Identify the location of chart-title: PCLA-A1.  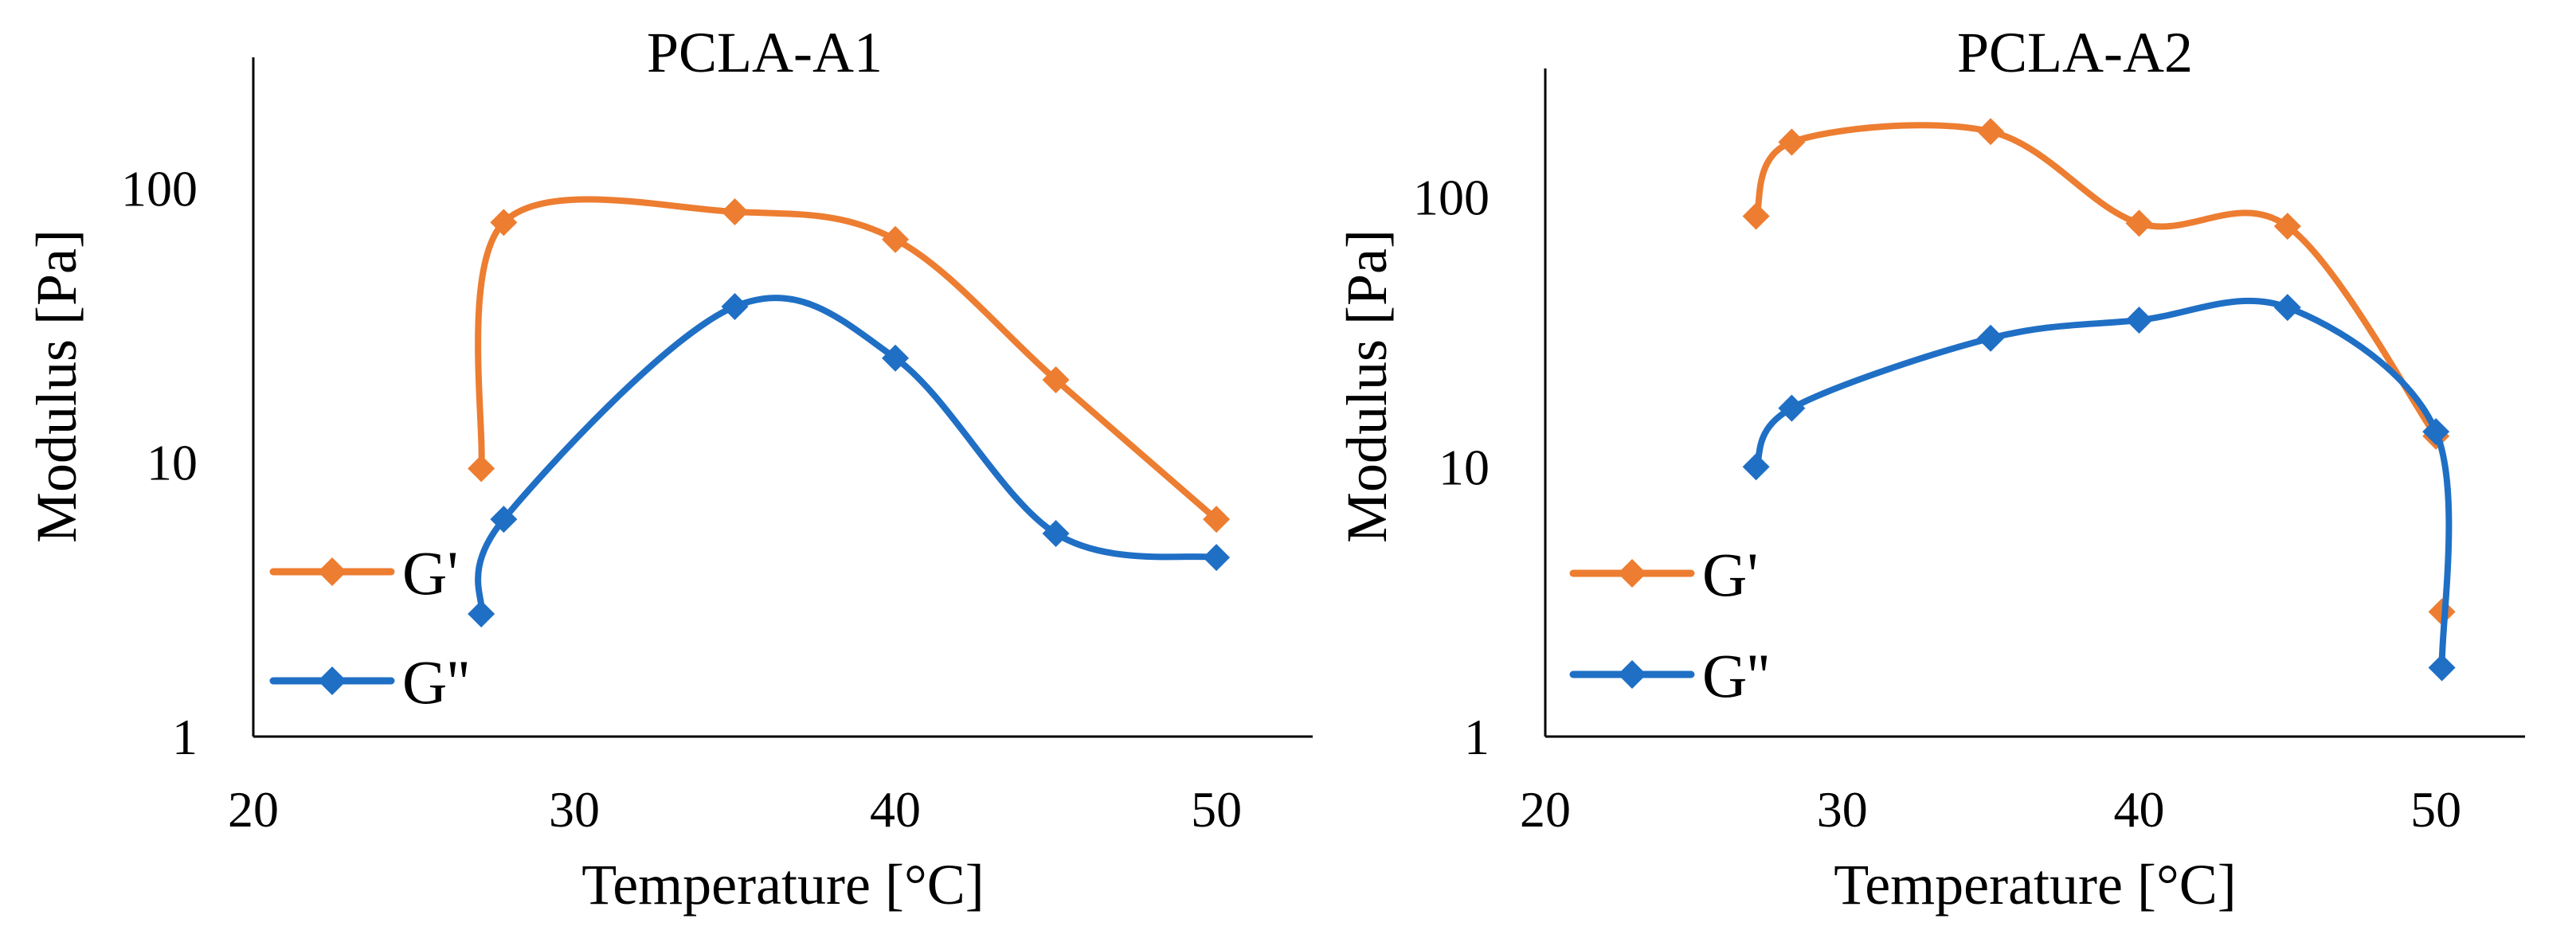
(765, 53).